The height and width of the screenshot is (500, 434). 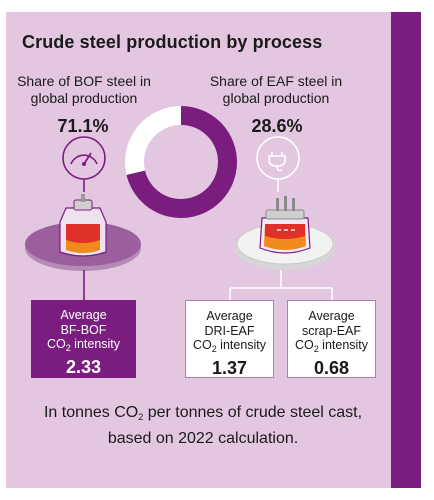 I want to click on box-line: BF-BOF, so click(x=83, y=329).